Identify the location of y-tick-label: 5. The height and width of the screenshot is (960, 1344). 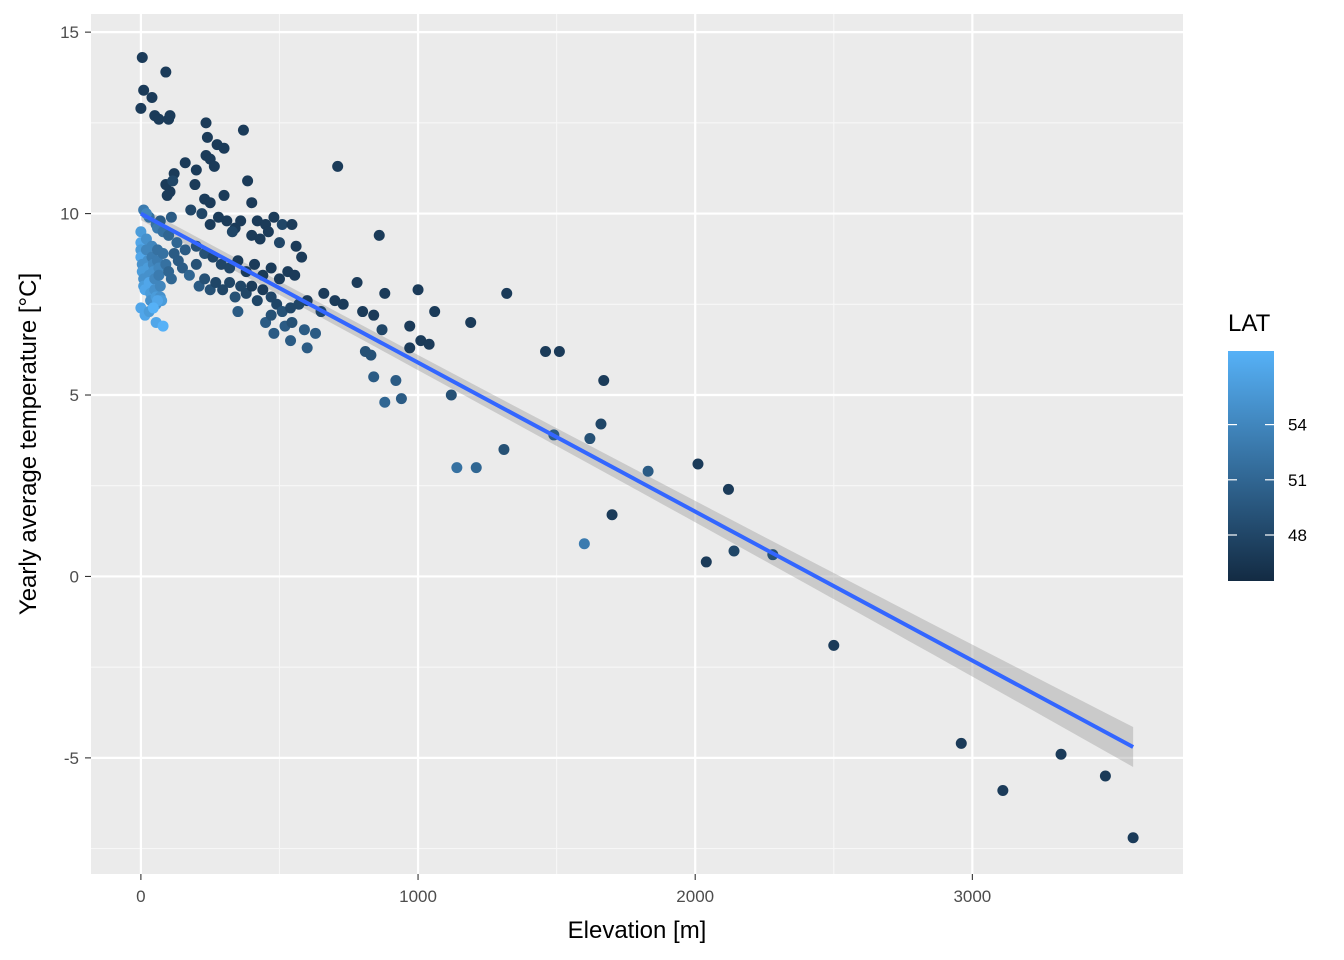
(74, 395).